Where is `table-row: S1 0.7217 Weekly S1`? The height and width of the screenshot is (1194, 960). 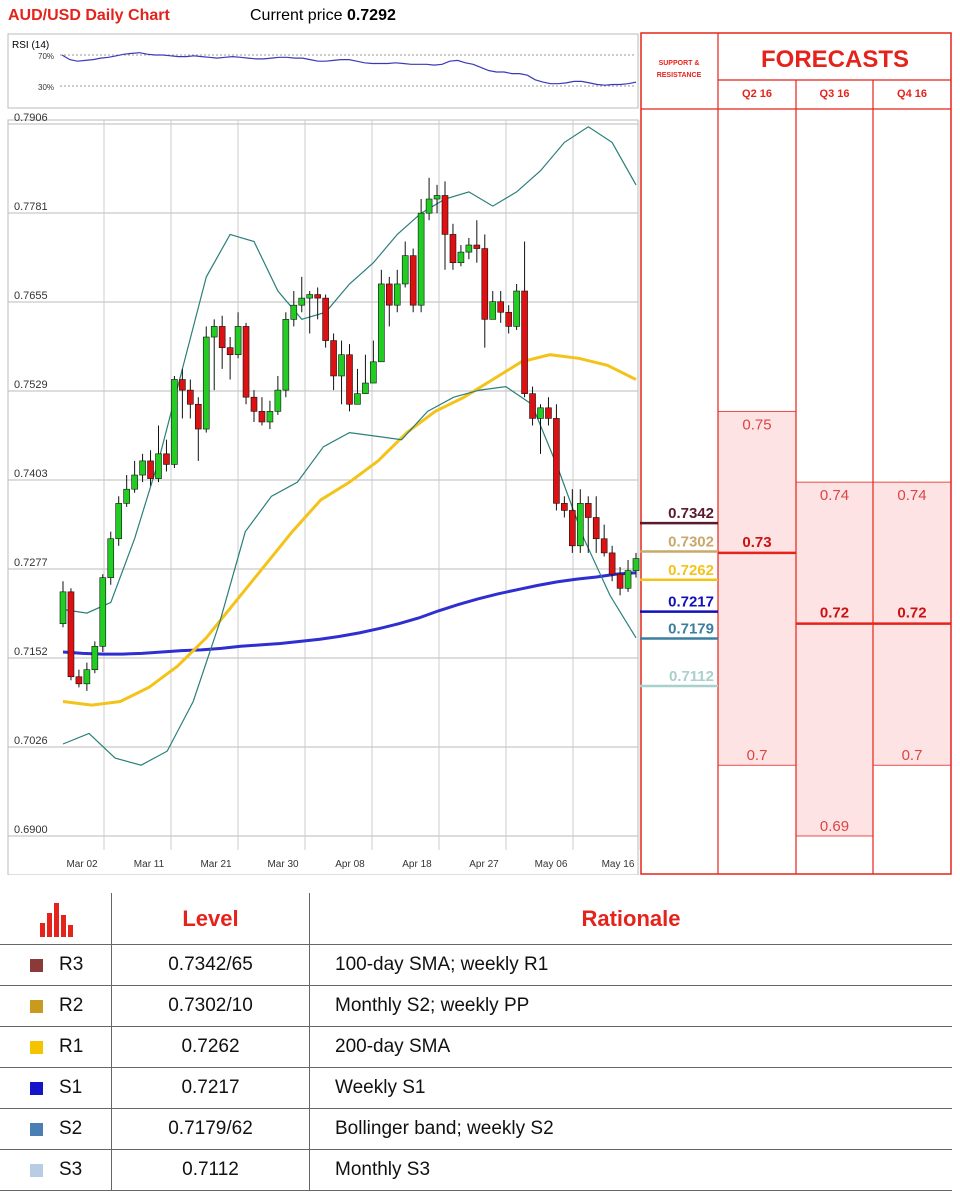
table-row: S1 0.7217 Weekly S1 is located at coordinates (476, 1088).